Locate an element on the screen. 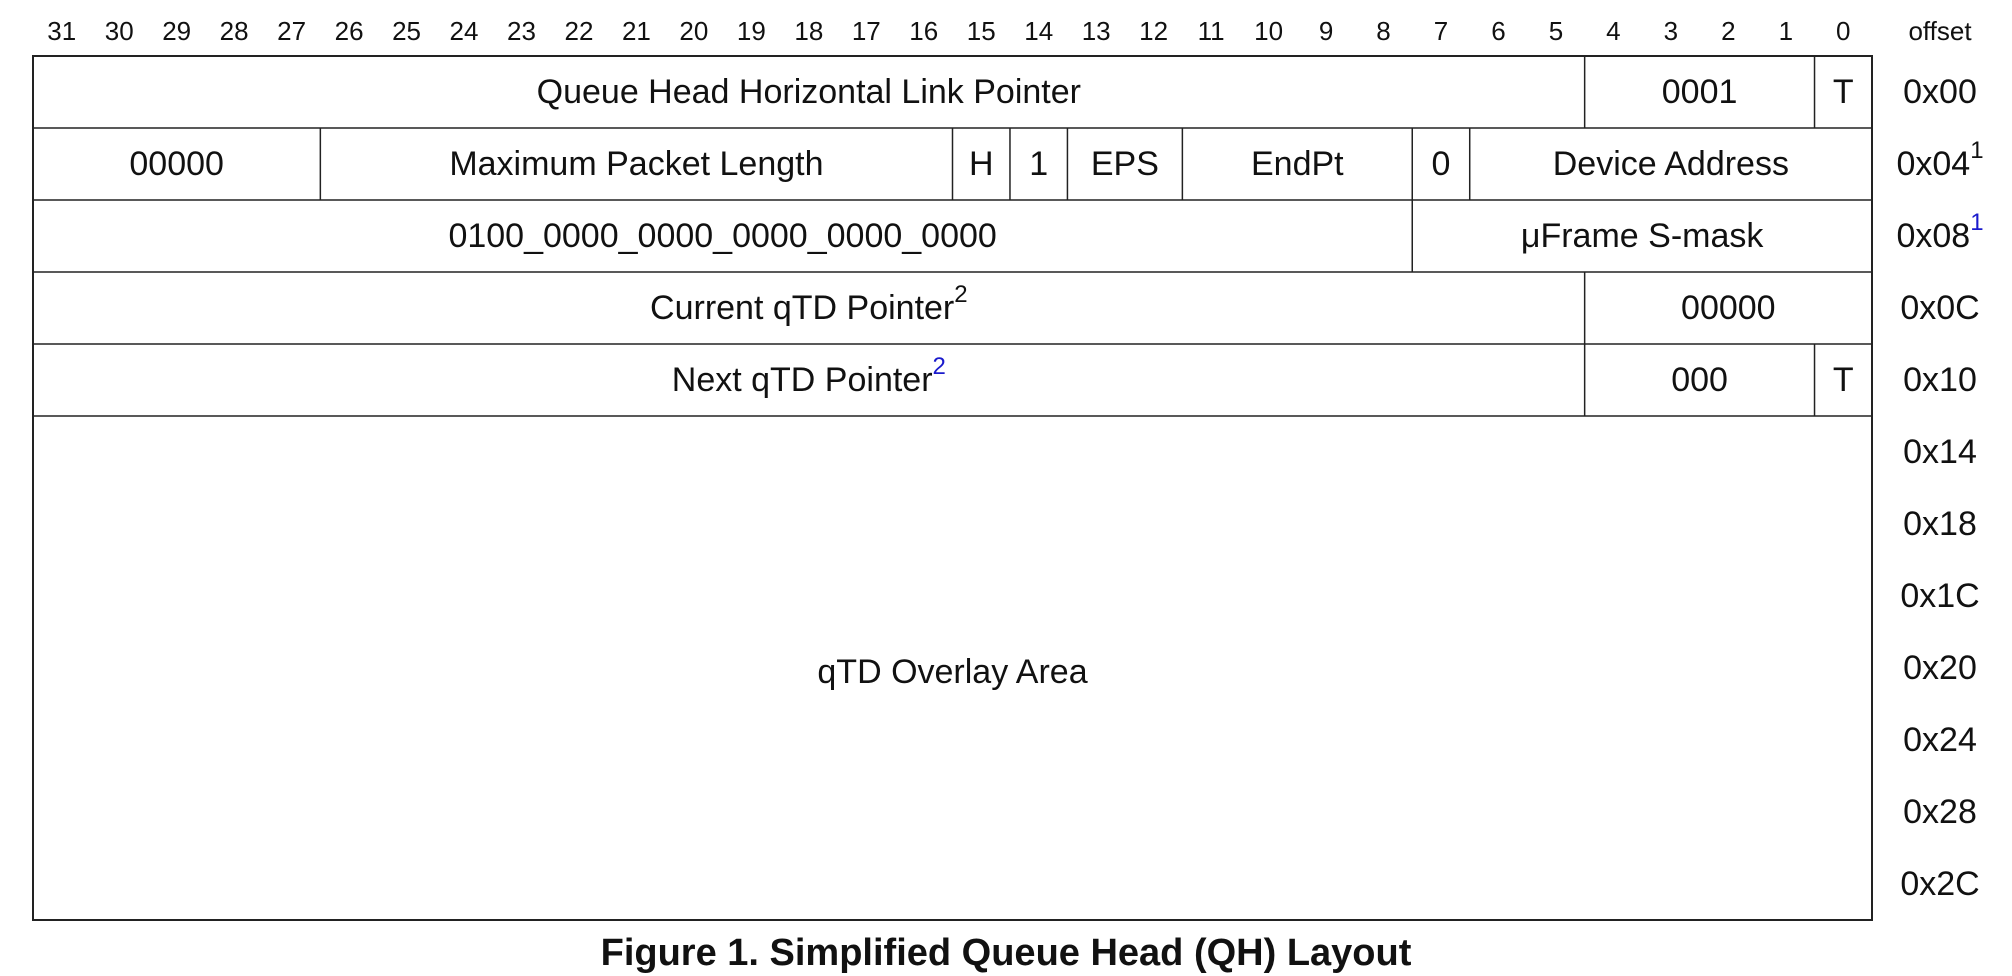 The width and height of the screenshot is (2012, 976). current-qtd-pointer: Current qTD Pointer2 is located at coordinates (809, 304).